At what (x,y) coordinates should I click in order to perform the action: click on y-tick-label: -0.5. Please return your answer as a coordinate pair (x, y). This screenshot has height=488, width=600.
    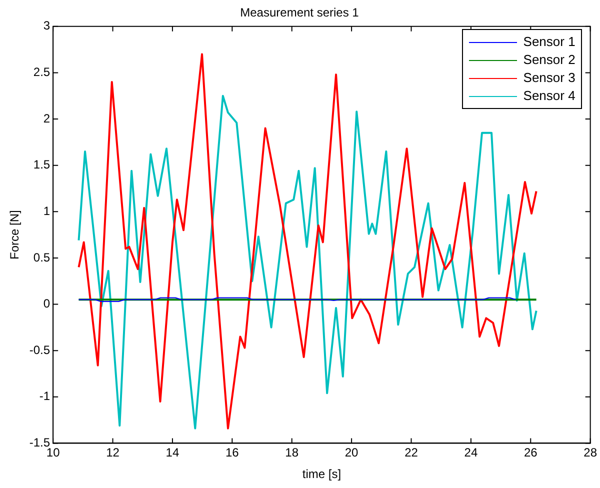
    Looking at the image, I should click on (39, 349).